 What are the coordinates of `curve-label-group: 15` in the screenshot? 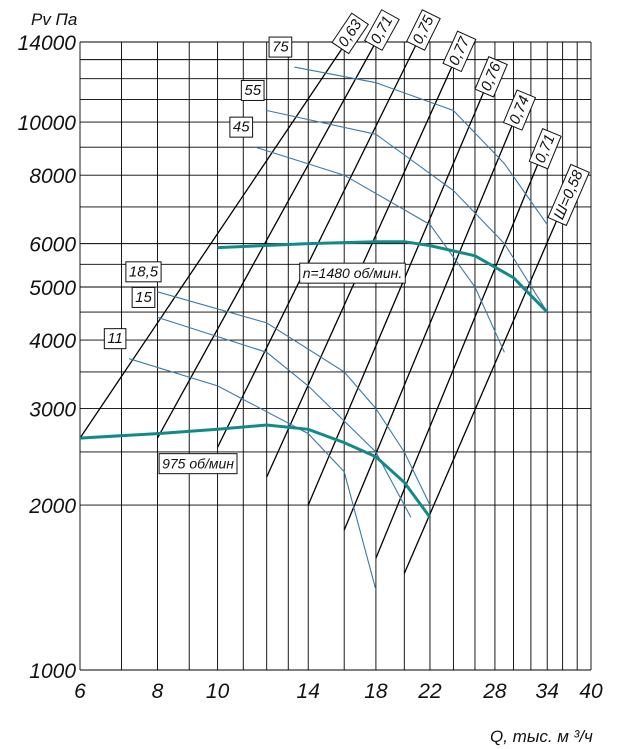 It's located at (143, 297).